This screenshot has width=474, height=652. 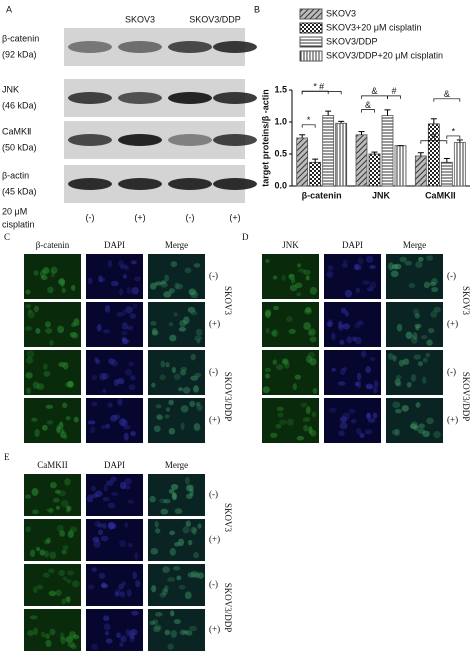 I want to click on legend-label: SKOV3/DDP+20 μM cisplatin, so click(x=384, y=55).